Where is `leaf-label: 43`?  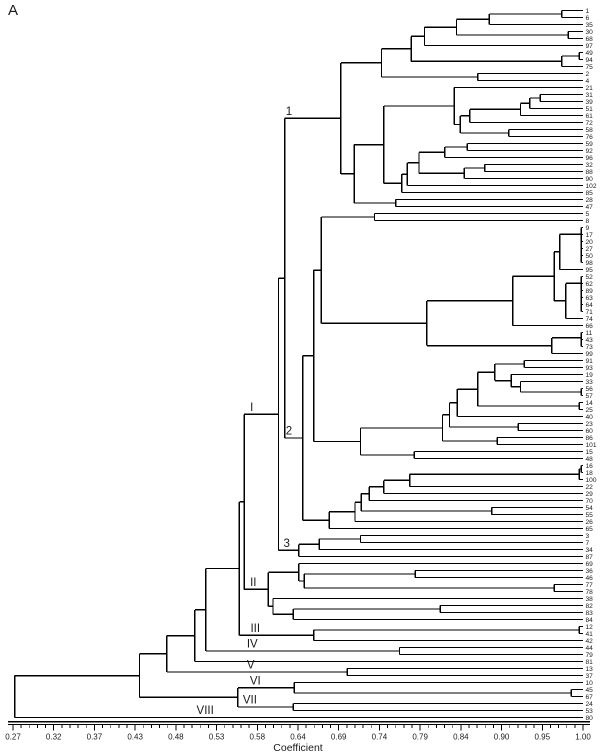
leaf-label: 43 is located at coordinates (590, 340).